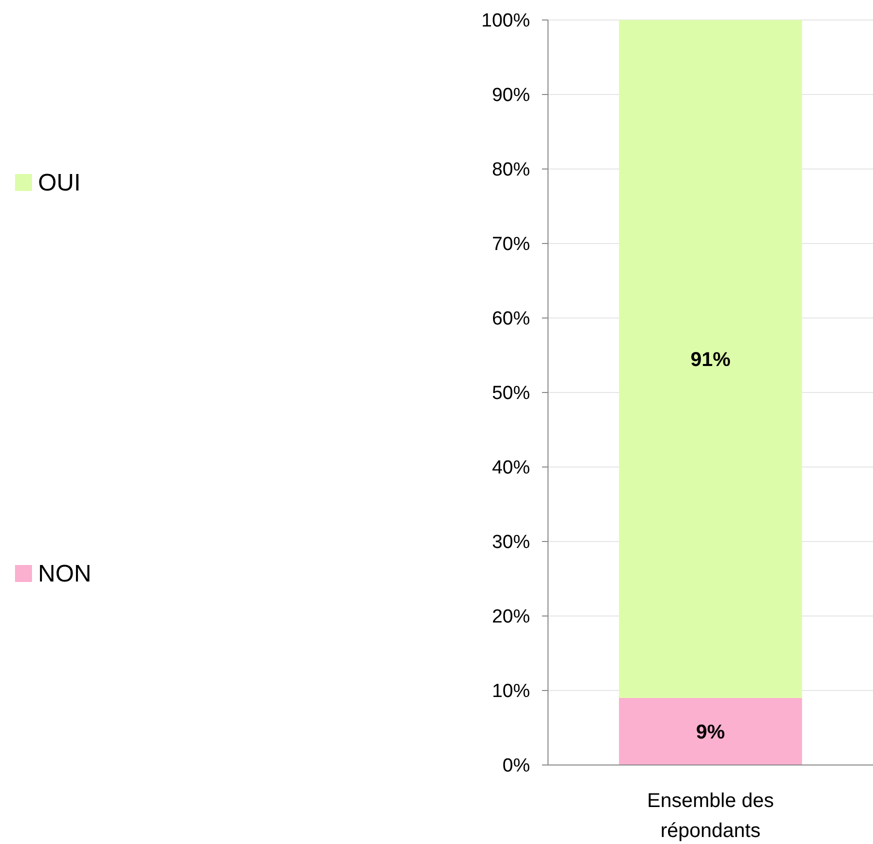 Image resolution: width=873 pixels, height=844 pixels. I want to click on y-tick-label: 20%, so click(511, 617).